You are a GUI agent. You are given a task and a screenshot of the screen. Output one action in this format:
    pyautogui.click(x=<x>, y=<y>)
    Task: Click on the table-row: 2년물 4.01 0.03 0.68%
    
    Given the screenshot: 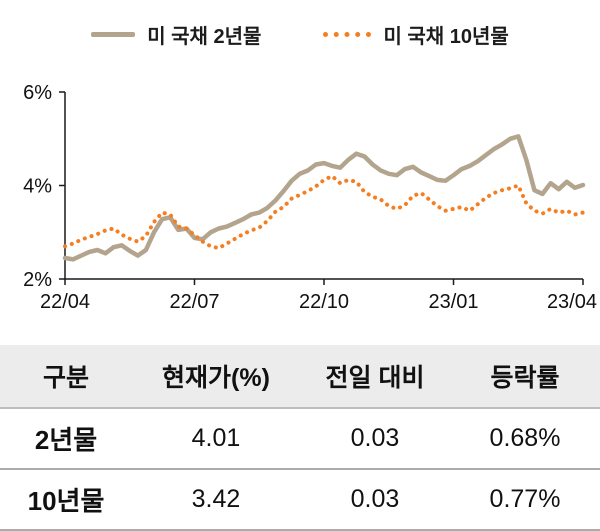 What is the action you would take?
    pyautogui.click(x=300, y=439)
    